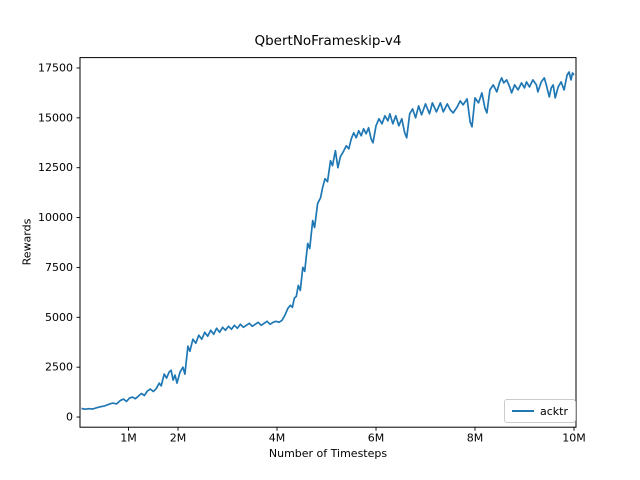 This screenshot has height=480, width=640. What do you see at coordinates (475, 438) in the screenshot?
I see `x-tick-label: 8M` at bounding box center [475, 438].